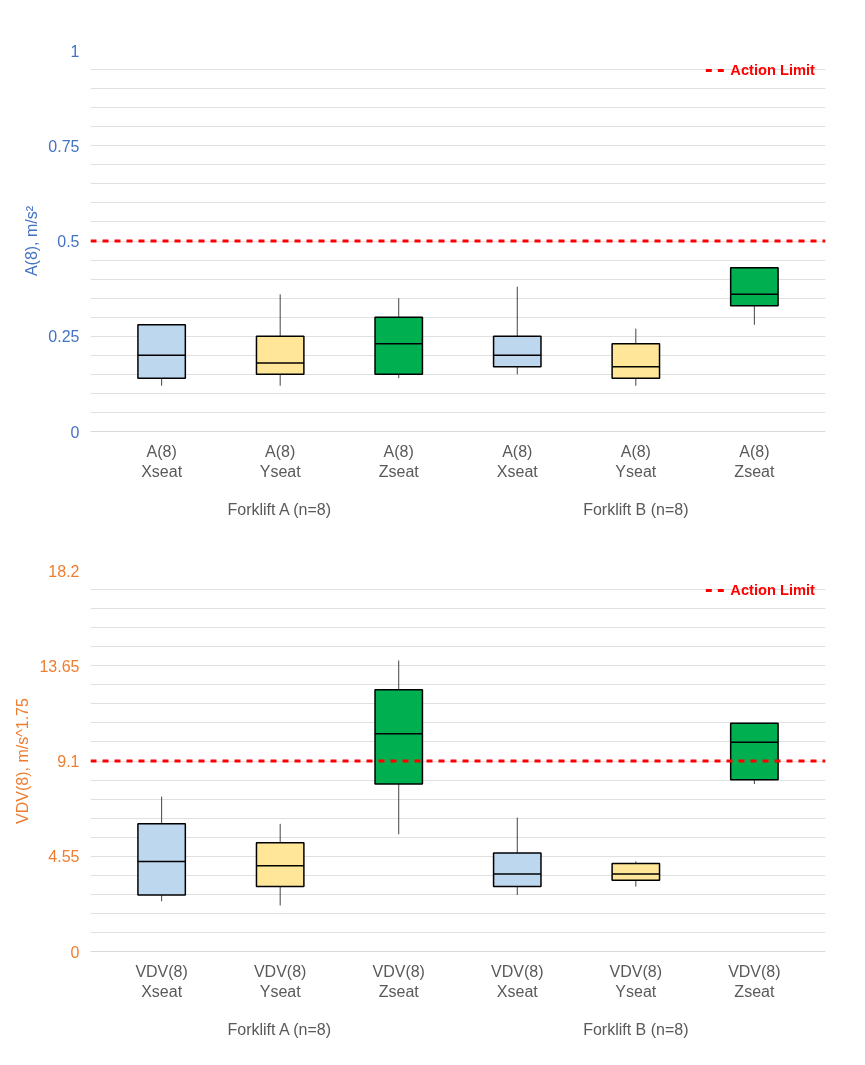 The image size is (865, 1065). Describe the element at coordinates (68, 241) in the screenshot. I see `y-tick-label: 0.5` at that location.